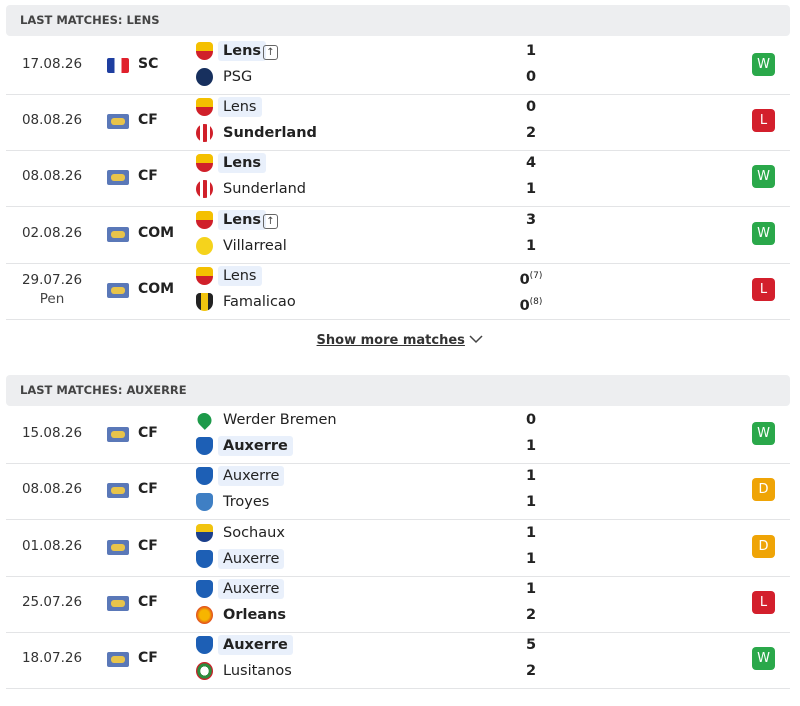 Image resolution: width=800 pixels, height=706 pixels. Describe the element at coordinates (398, 604) in the screenshot. I see `match-row: 25.07.26 CF Auxerre Orleans 1 2 L` at that location.